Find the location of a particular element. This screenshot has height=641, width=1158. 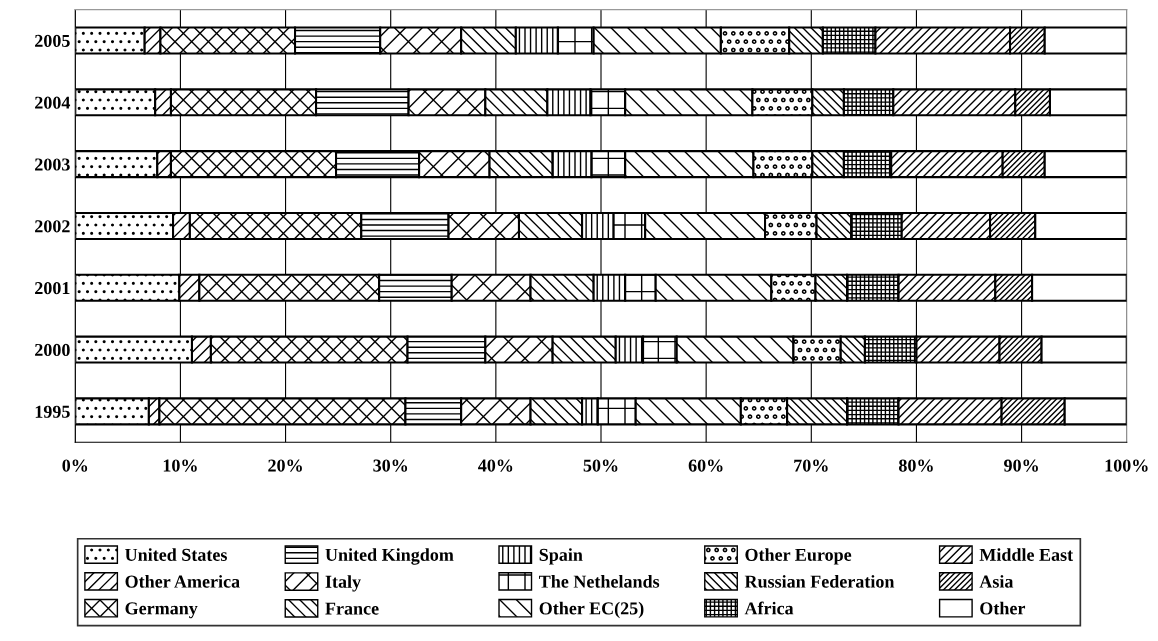

x-tick-label: 50% is located at coordinates (600, 465).